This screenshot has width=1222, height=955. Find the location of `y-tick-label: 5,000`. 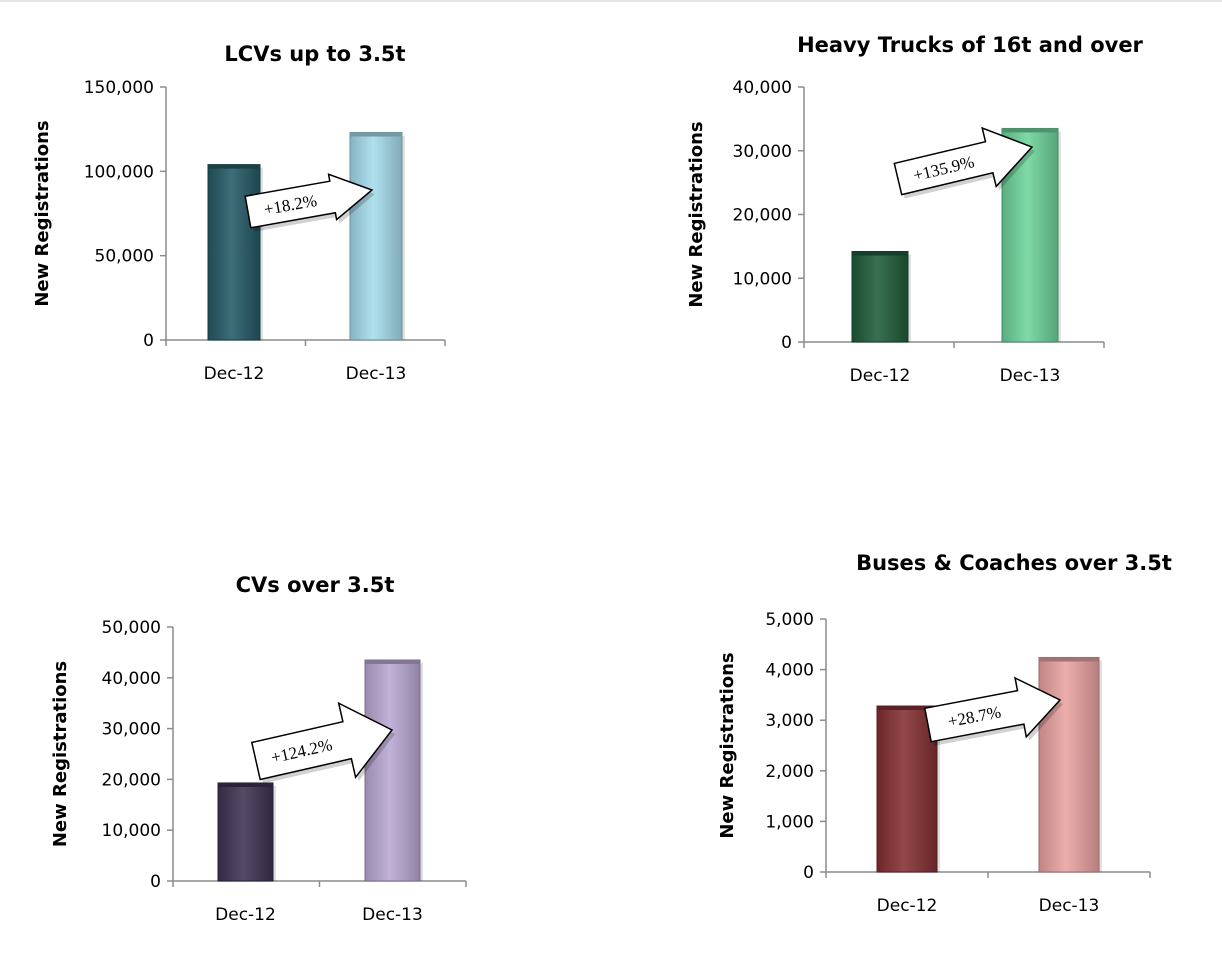

y-tick-label: 5,000 is located at coordinates (789, 620).